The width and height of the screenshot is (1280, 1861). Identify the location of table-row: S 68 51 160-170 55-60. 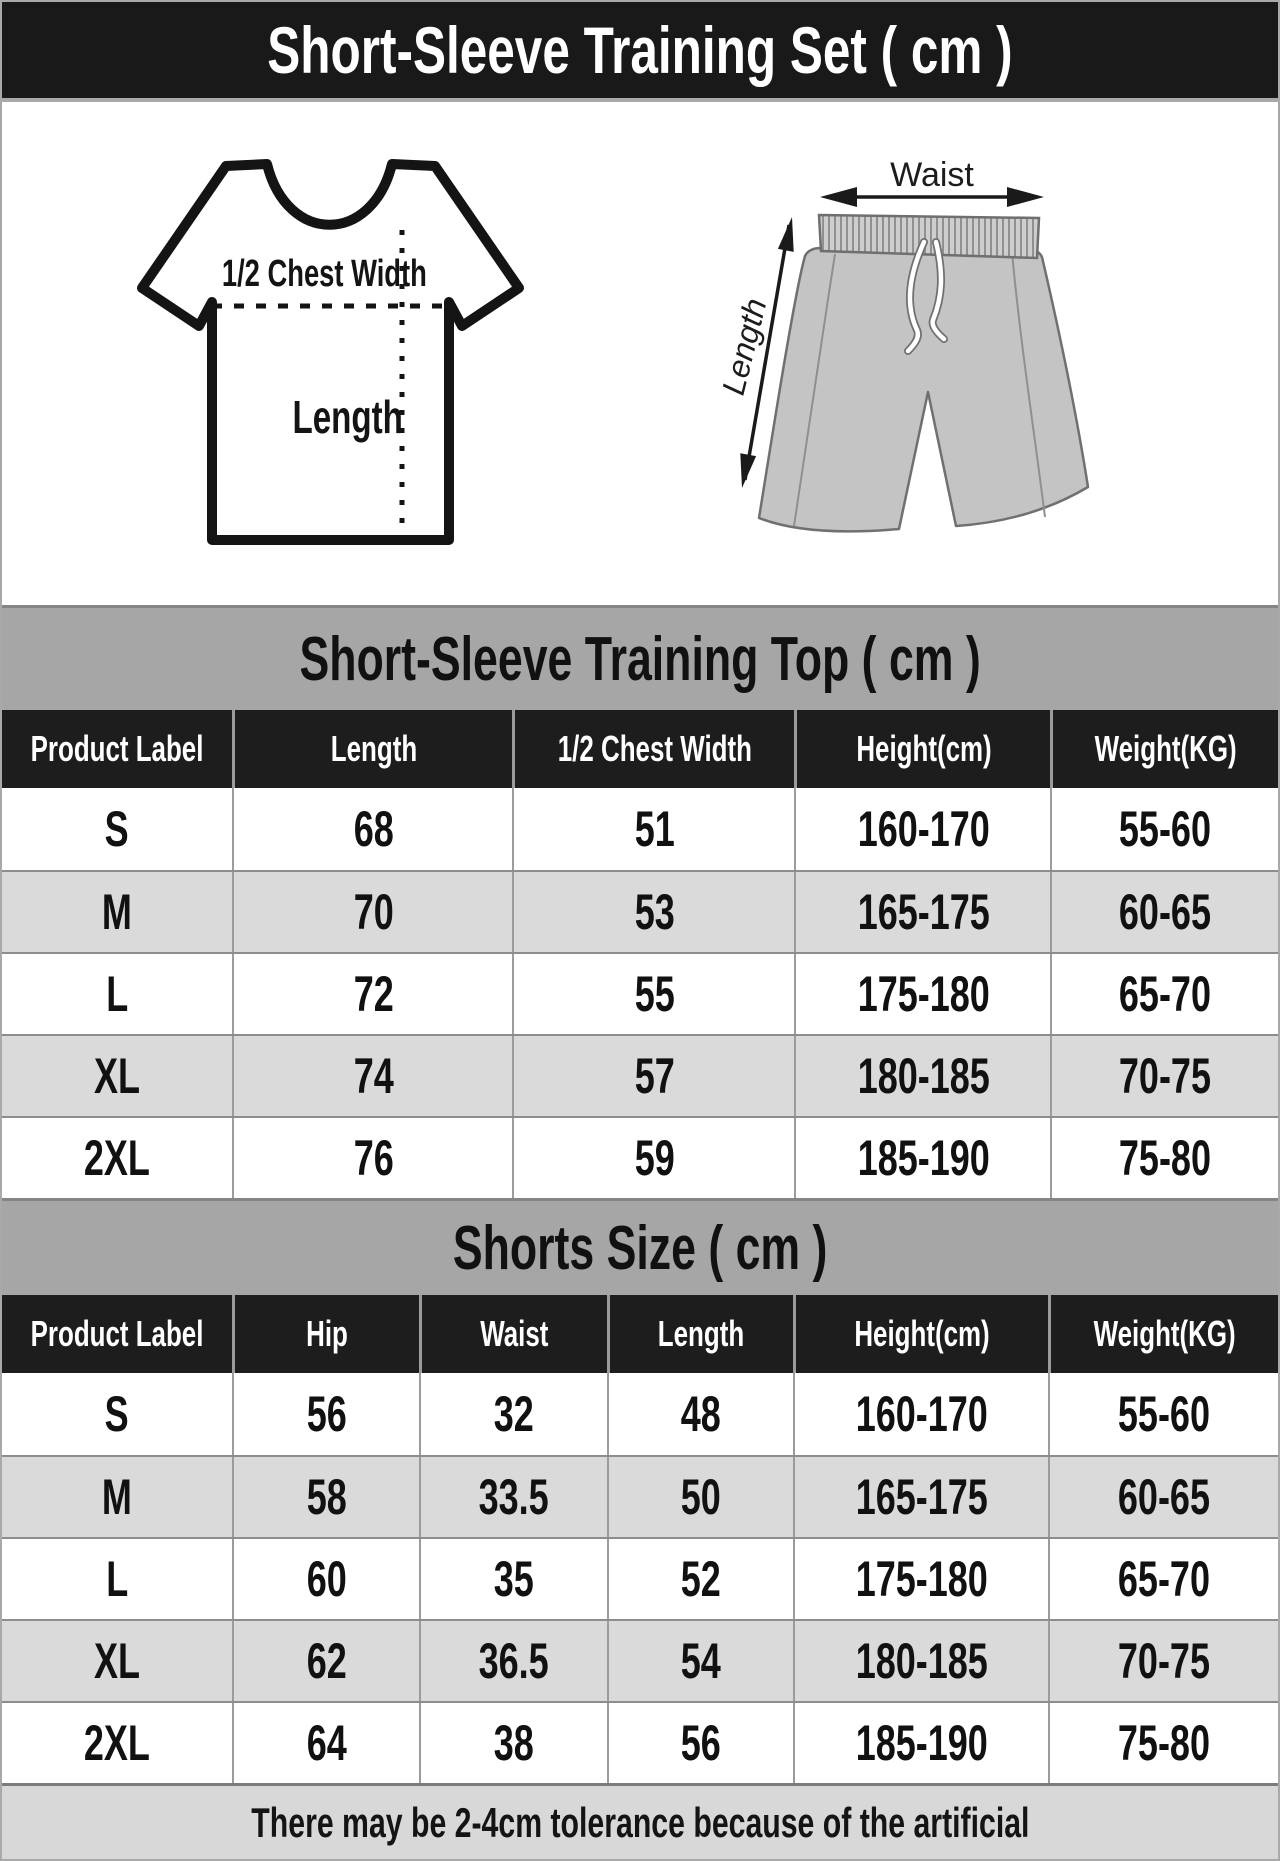
(640, 829).